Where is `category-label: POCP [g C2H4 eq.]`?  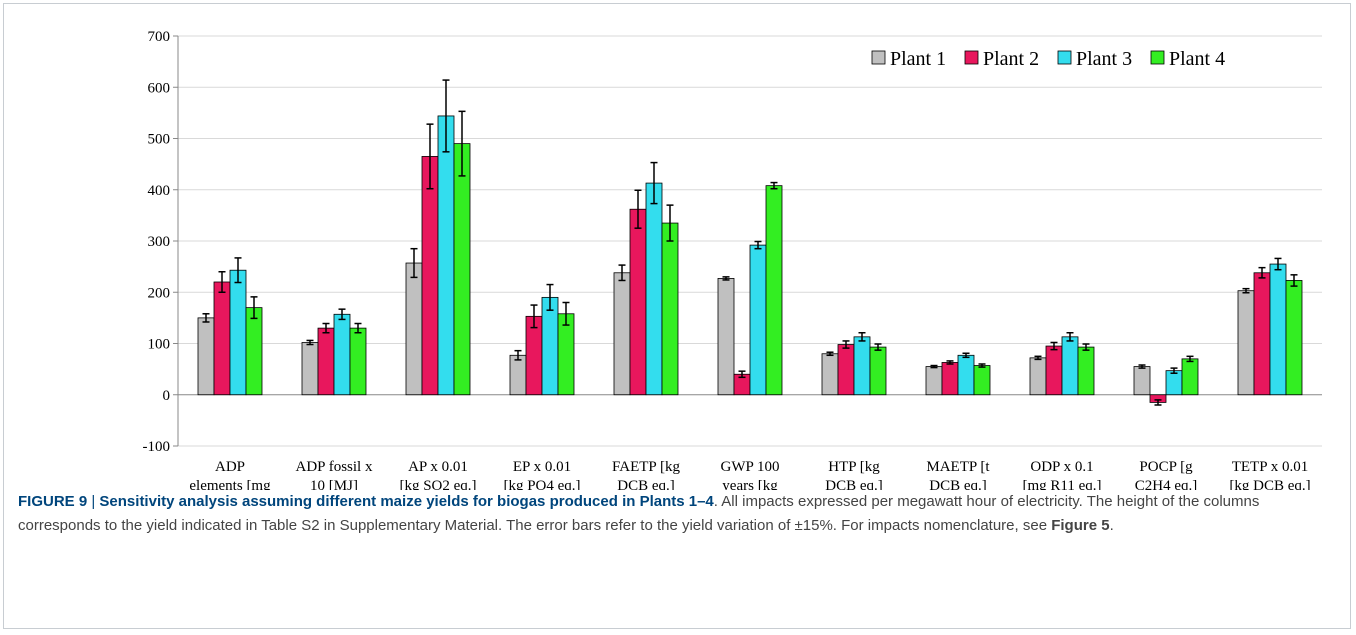
category-label: POCP [g C2H4 eq.] is located at coordinates (1166, 474).